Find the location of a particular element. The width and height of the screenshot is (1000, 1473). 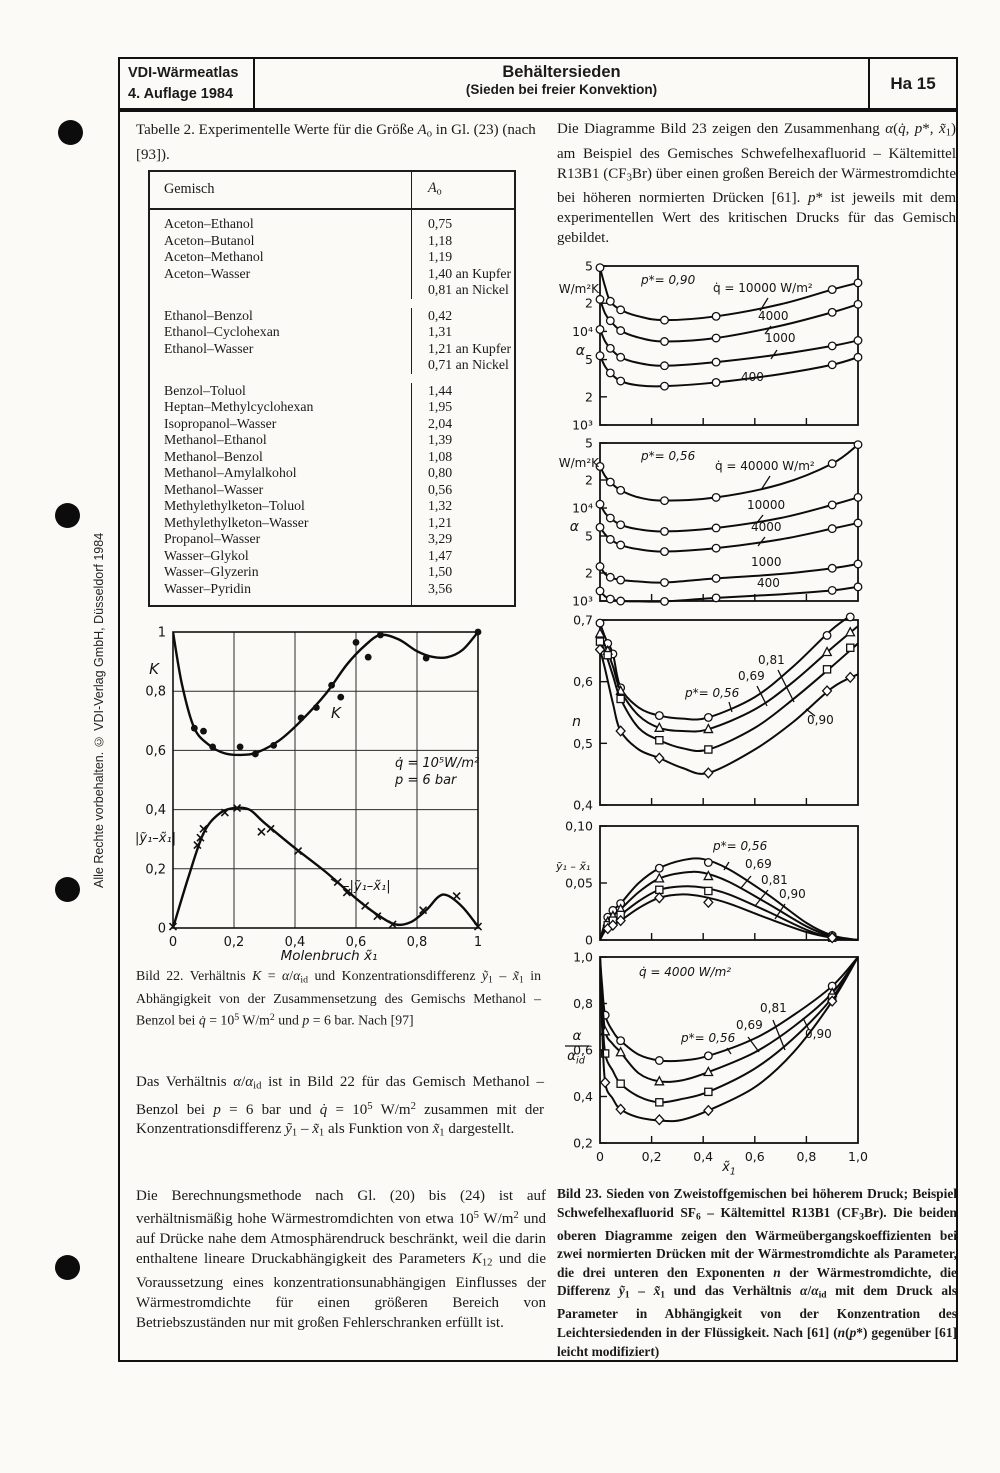

mixture-name-cell: Aceton–Methanol is located at coordinates (280, 257).